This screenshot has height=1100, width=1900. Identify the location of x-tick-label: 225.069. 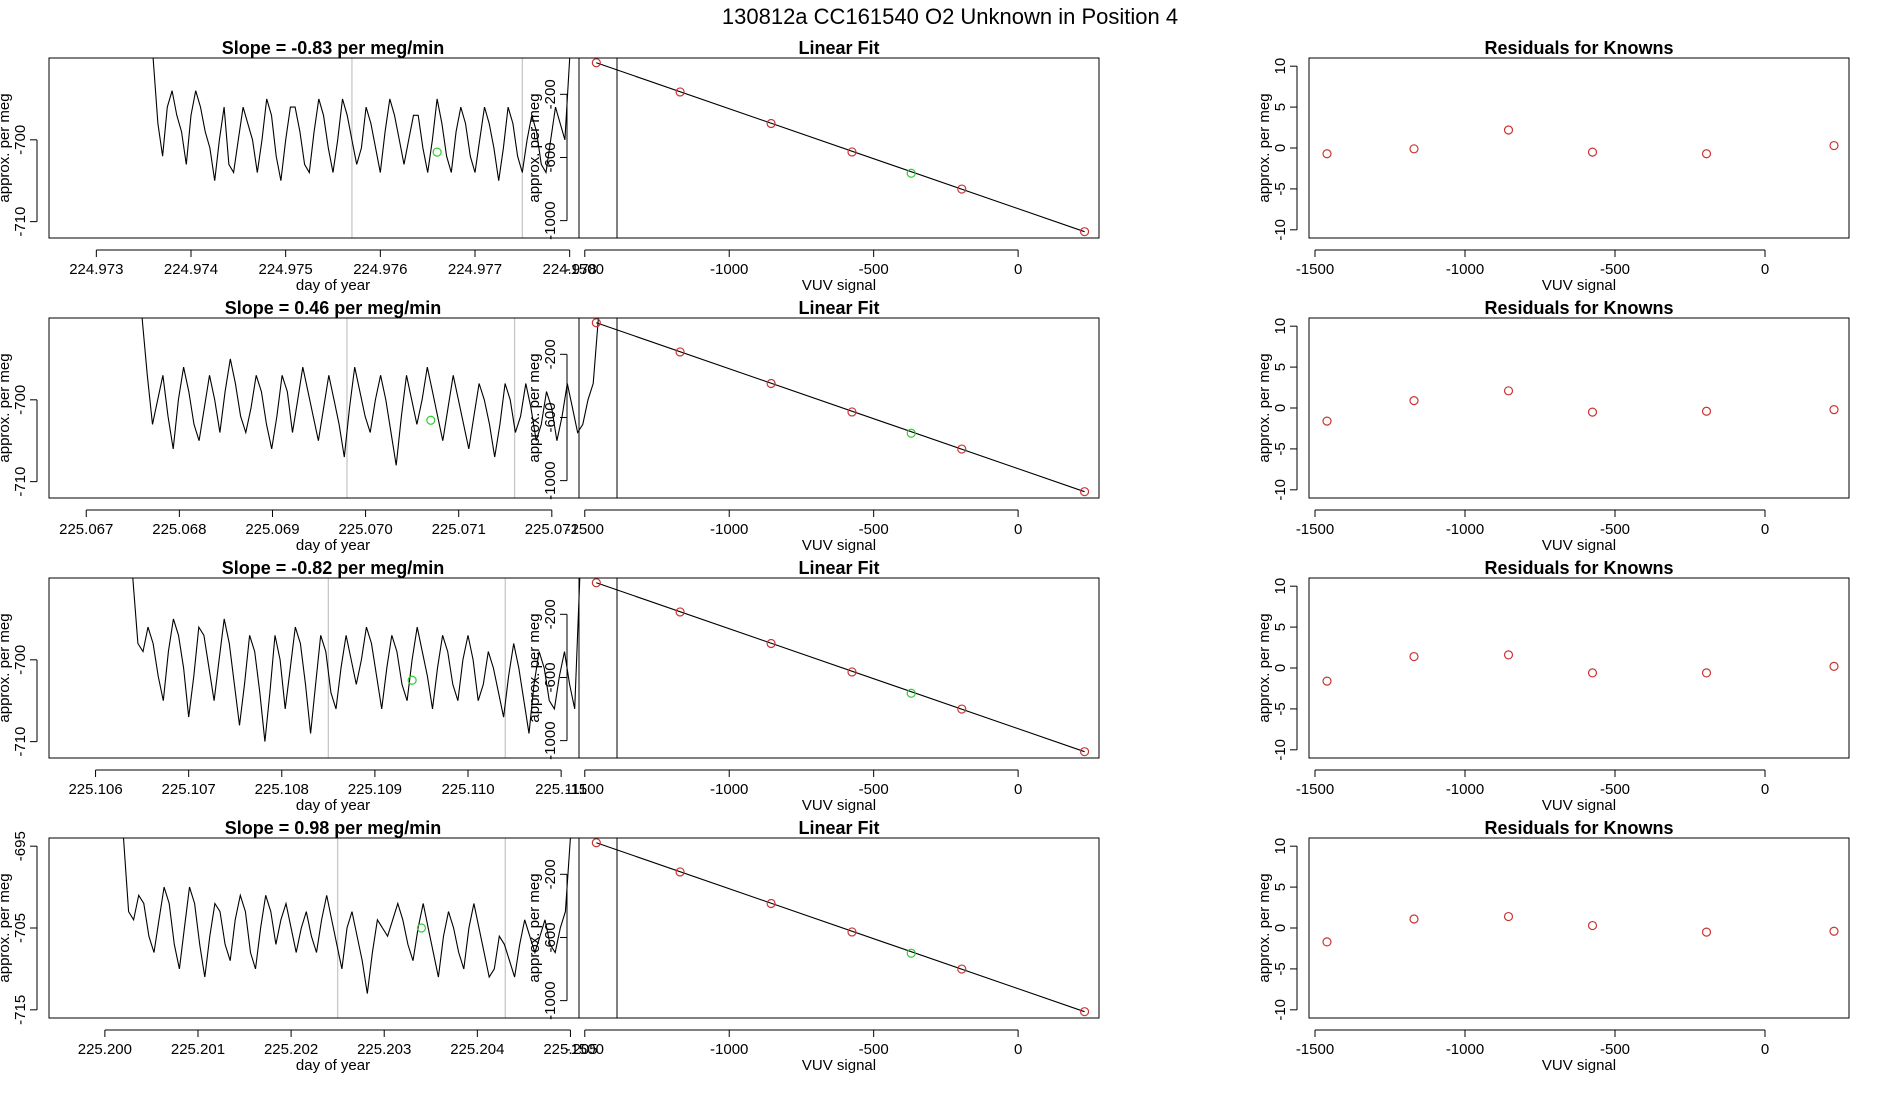
(272, 529).